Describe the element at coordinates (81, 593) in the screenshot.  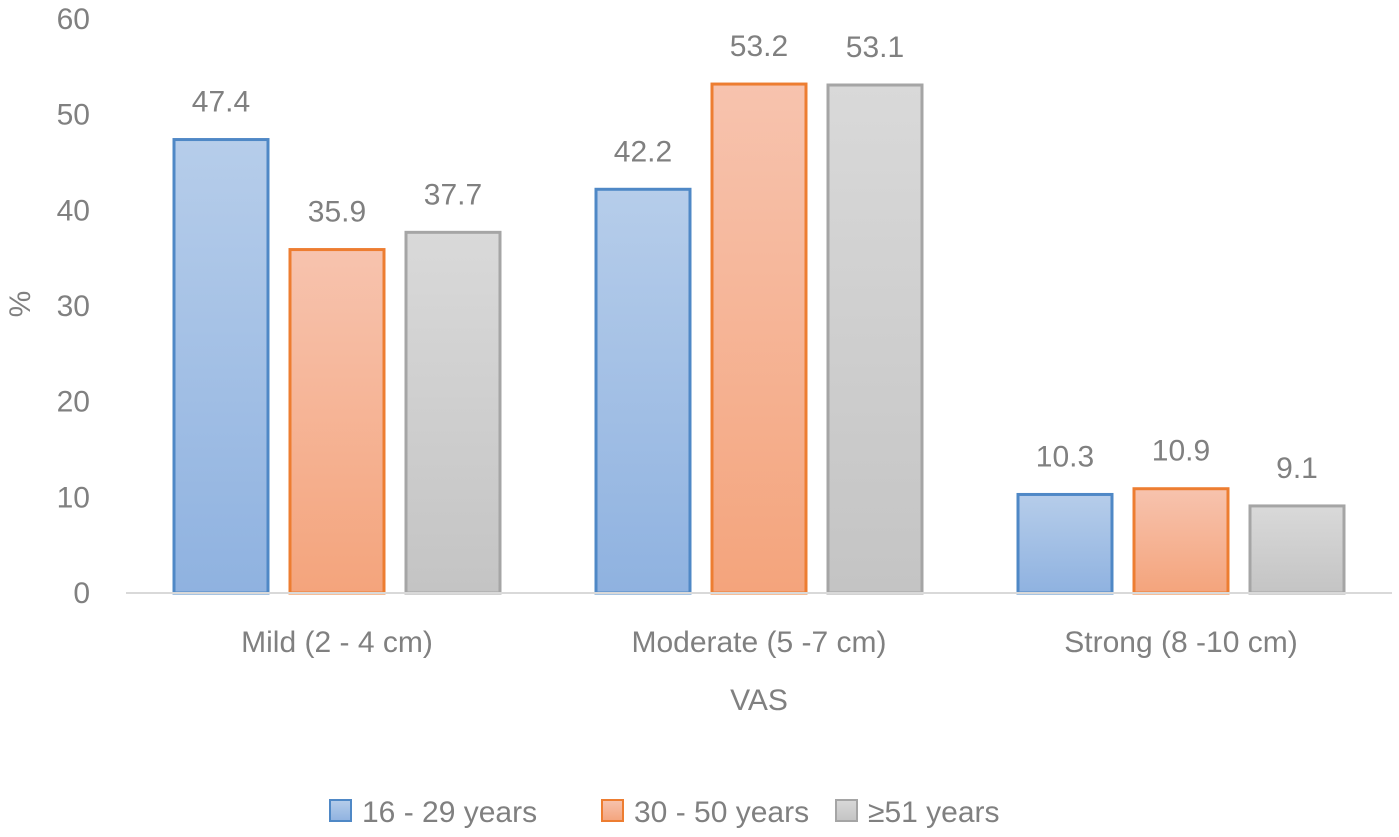
I see `y-tick-label: 0` at that location.